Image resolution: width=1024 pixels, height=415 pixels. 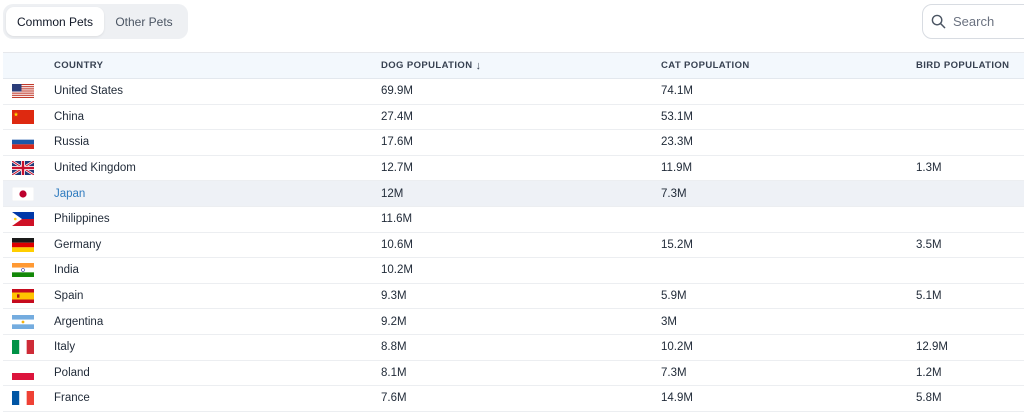 What do you see at coordinates (23, 270) in the screenshot?
I see `flag-in-icon` at bounding box center [23, 270].